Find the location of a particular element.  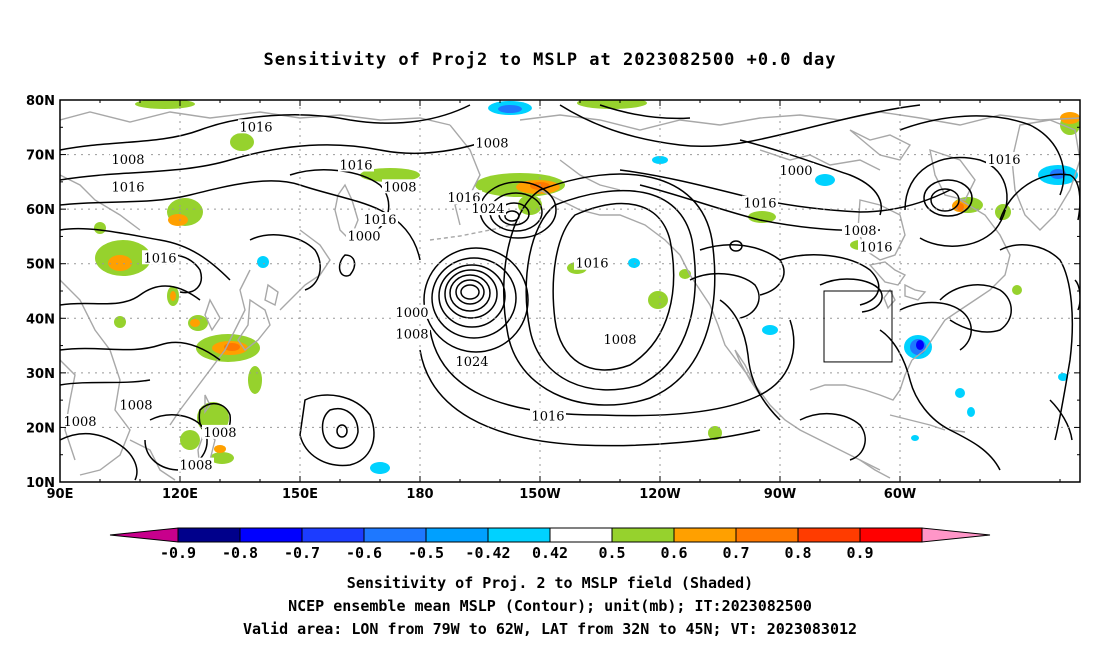

colorbar-label: 0.42 is located at coordinates (550, 553).